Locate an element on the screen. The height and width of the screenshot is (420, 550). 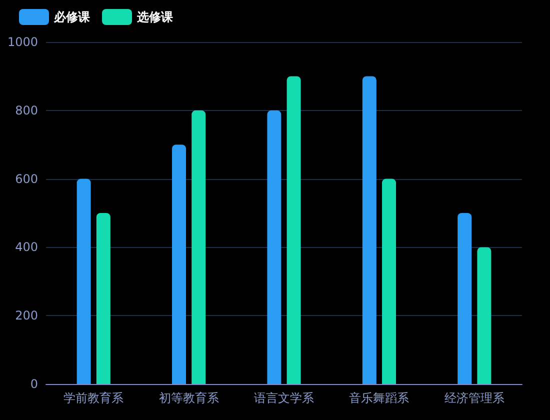
x-tick-label: 初等教育系 is located at coordinates (188, 398).